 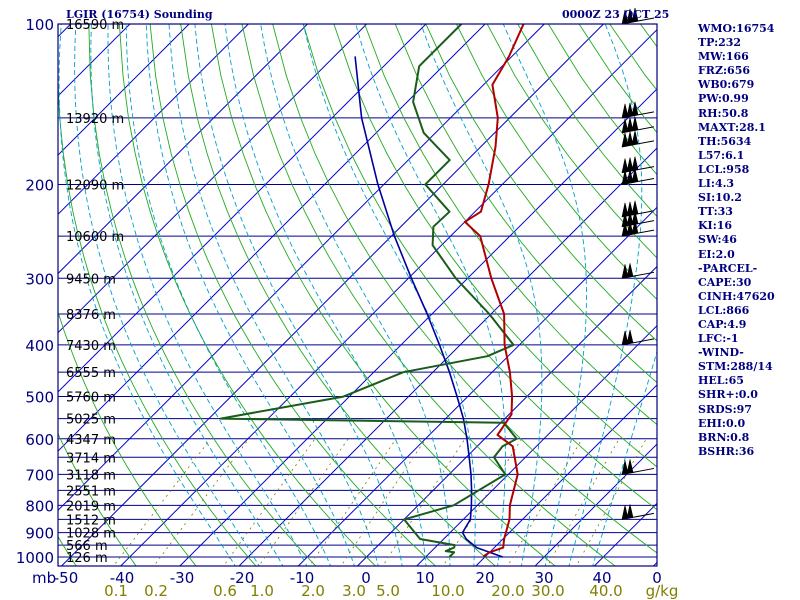 What do you see at coordinates (39, 440) in the screenshot?
I see `pressure-tick-label: 600` at bounding box center [39, 440].